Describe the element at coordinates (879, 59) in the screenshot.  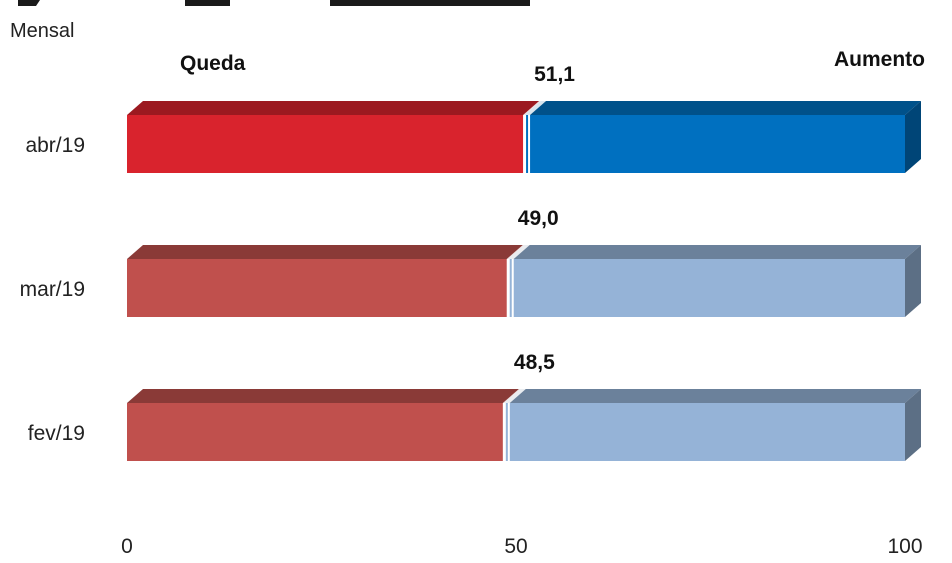
I see `right-side-label: Aumento` at that location.